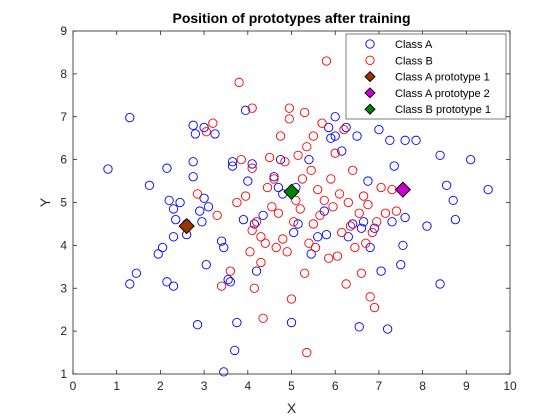 The height and width of the screenshot is (420, 560). I want to click on y-tick-label: 6, so click(63, 160).